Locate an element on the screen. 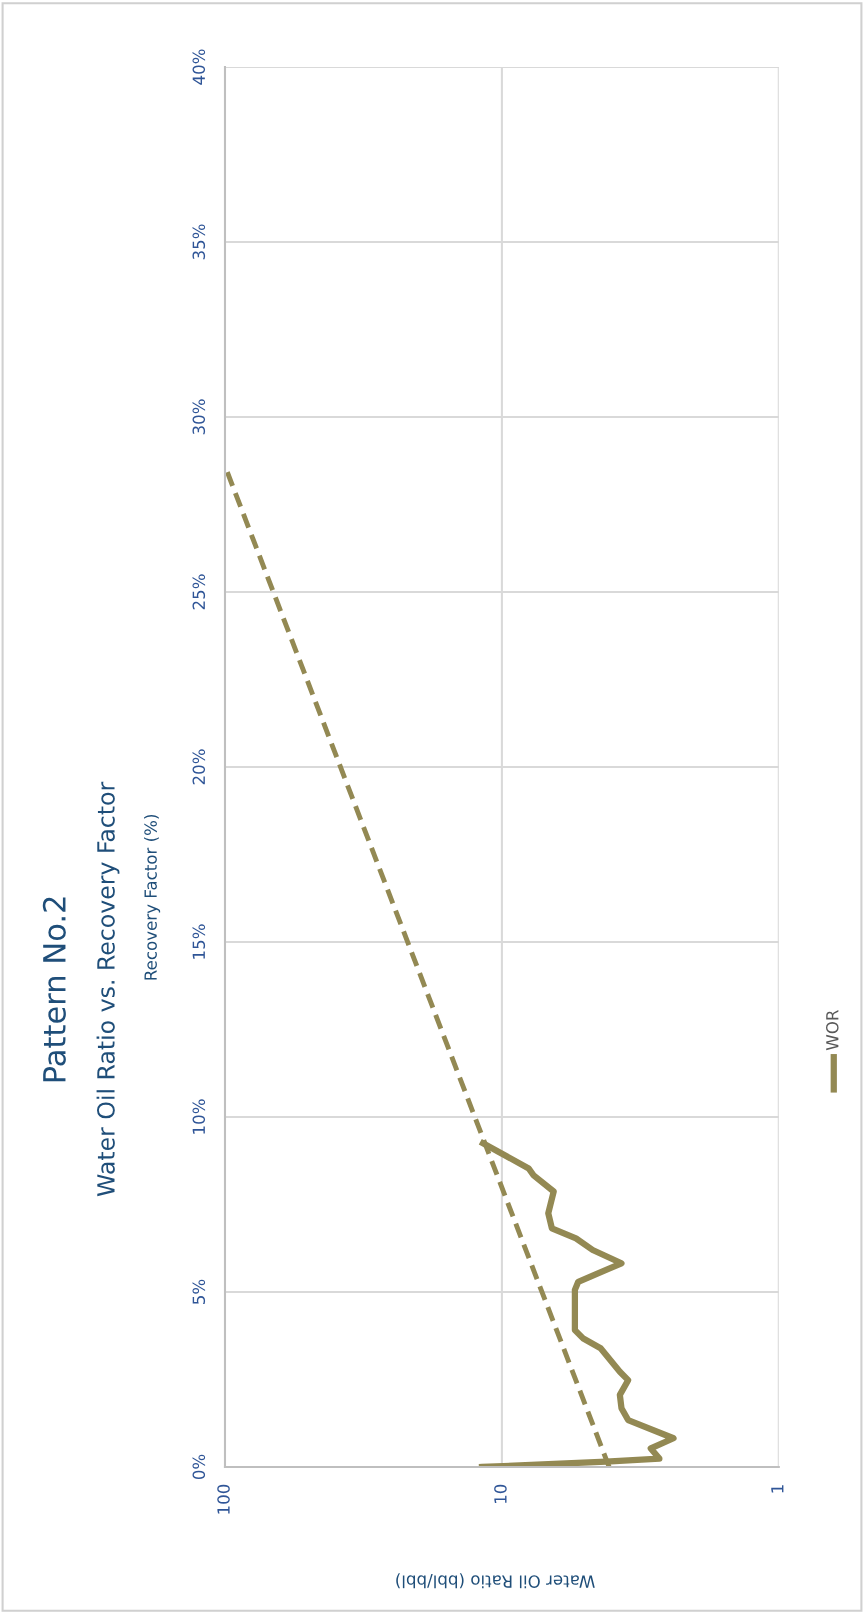 Image resolution: width=864 pixels, height=1614 pixels. x-tick-label: 10 is located at coordinates (500, 1494).